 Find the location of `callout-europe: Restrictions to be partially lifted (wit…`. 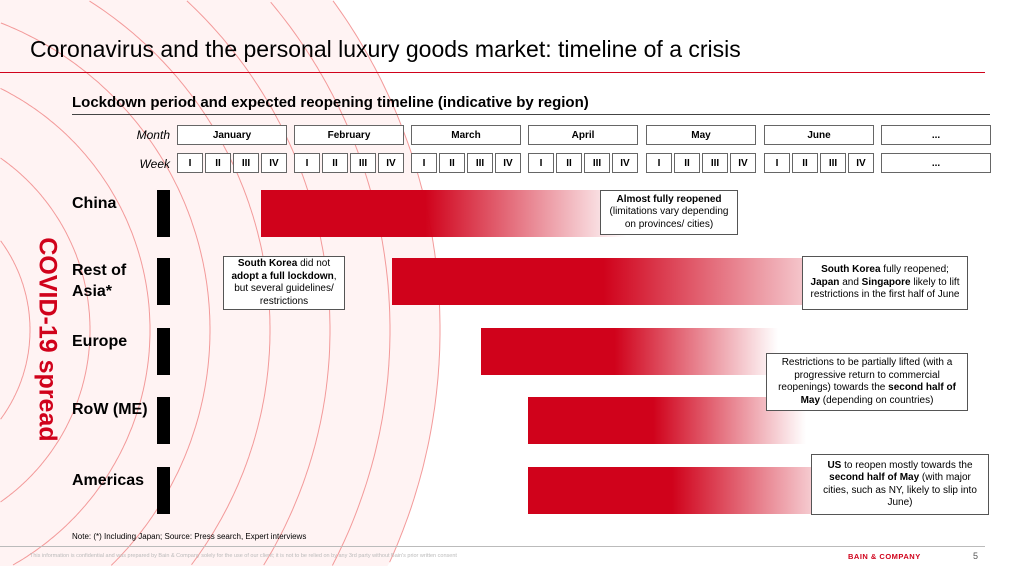

callout-europe: Restrictions to be partially lifted (wit… is located at coordinates (867, 382).